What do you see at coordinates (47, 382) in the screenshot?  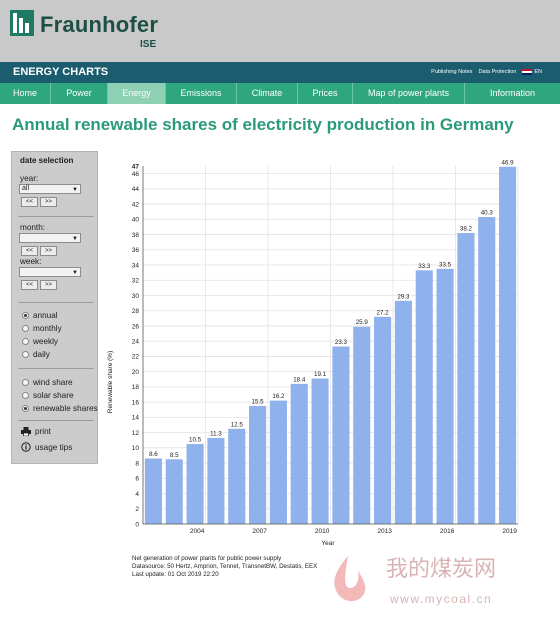 I see `share-option-wind: wind share` at bounding box center [47, 382].